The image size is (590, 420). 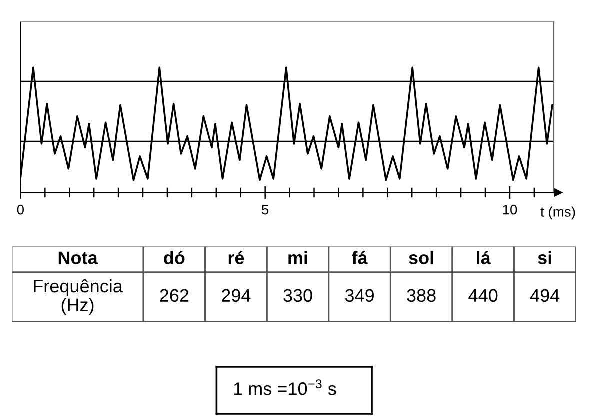 I want to click on category-label: lá, so click(x=484, y=257).